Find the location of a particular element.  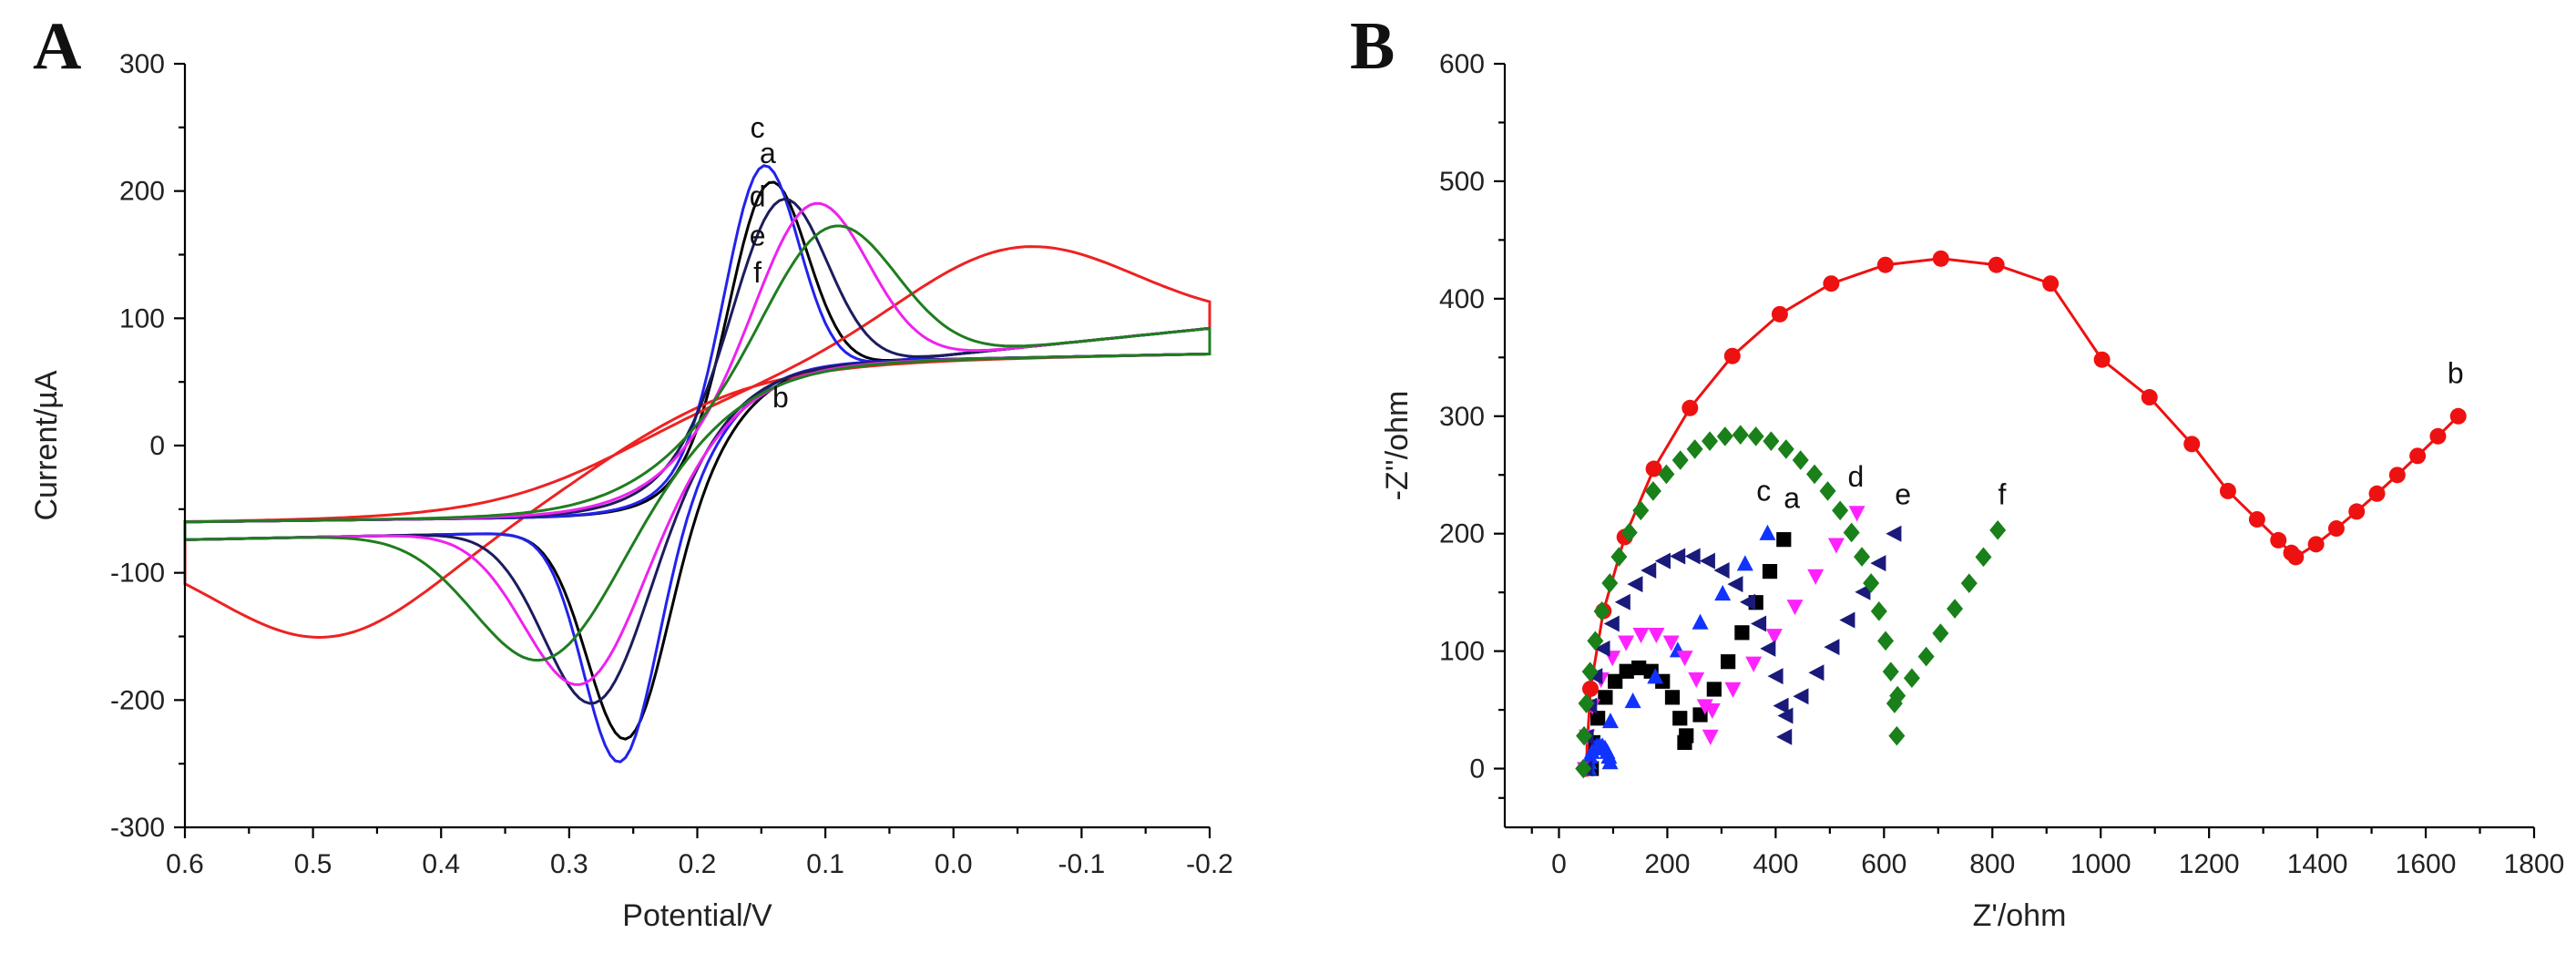

cv-curve-label-f: f is located at coordinates (757, 273).